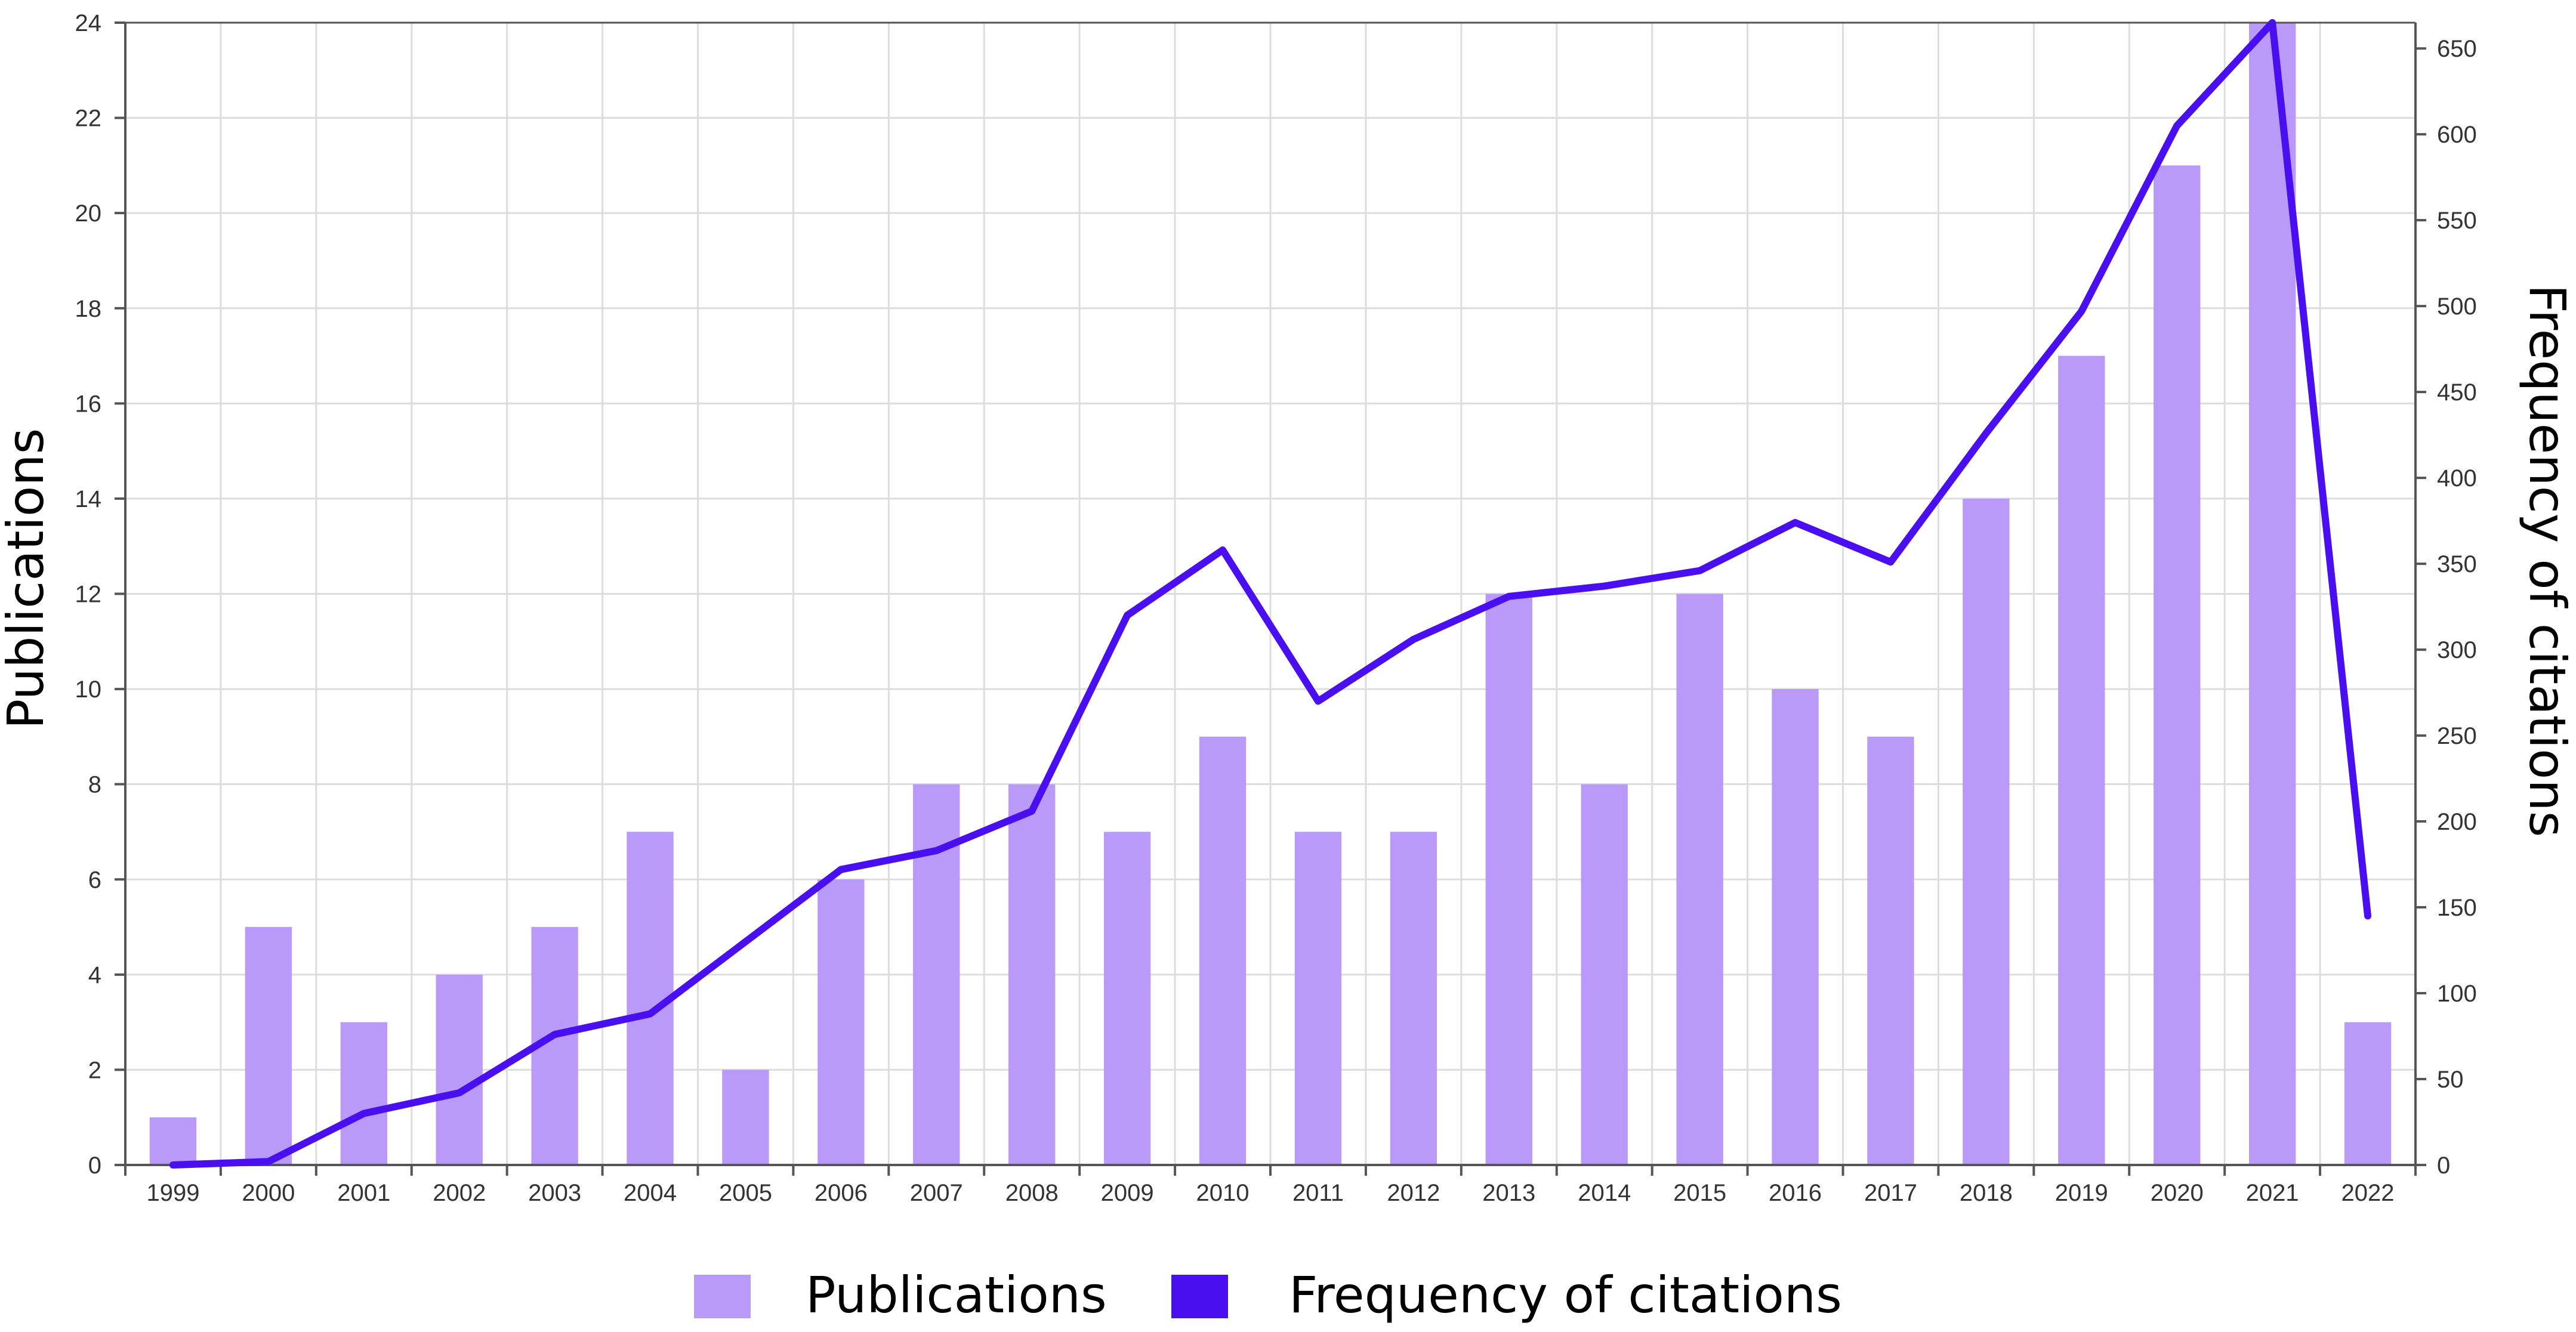 This screenshot has height=1332, width=2576. Describe the element at coordinates (1223, 1193) in the screenshot. I see `x-tick-label: 2010` at that location.